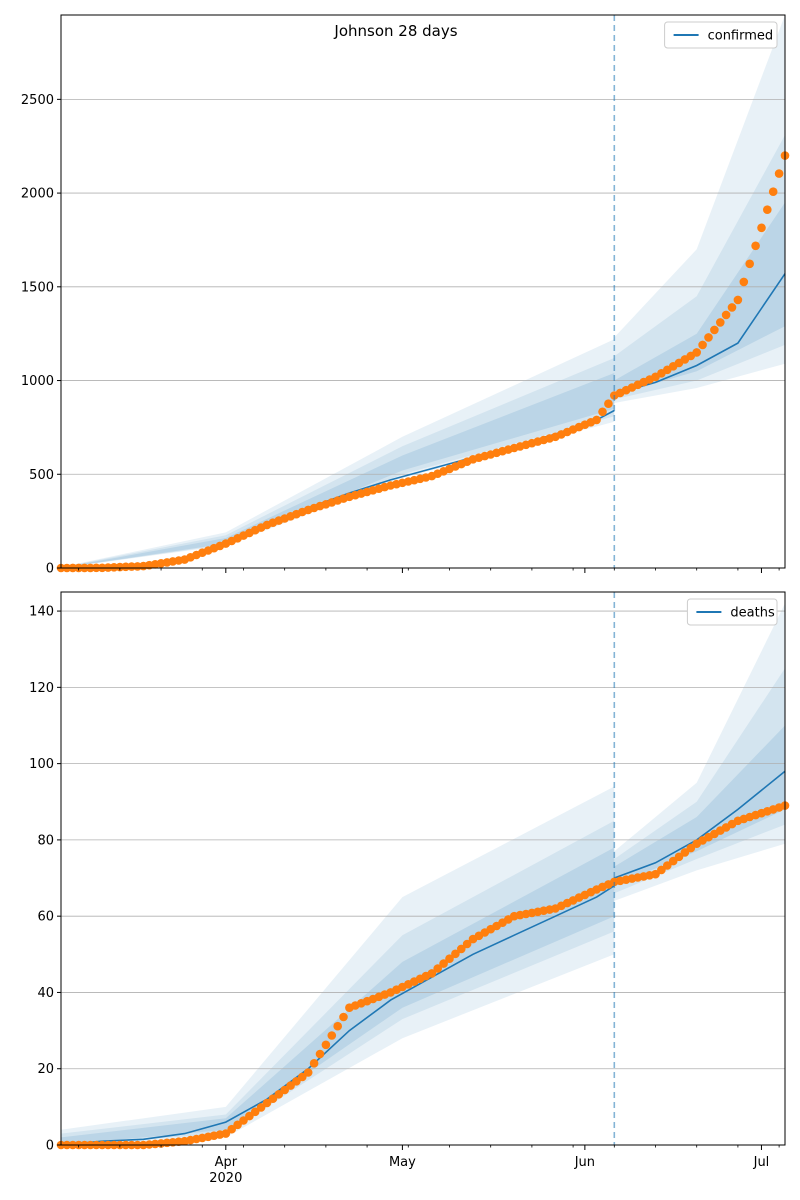 The image size is (800, 1200). What do you see at coordinates (45, 993) in the screenshot?
I see `y-tick-label: 40` at bounding box center [45, 993].